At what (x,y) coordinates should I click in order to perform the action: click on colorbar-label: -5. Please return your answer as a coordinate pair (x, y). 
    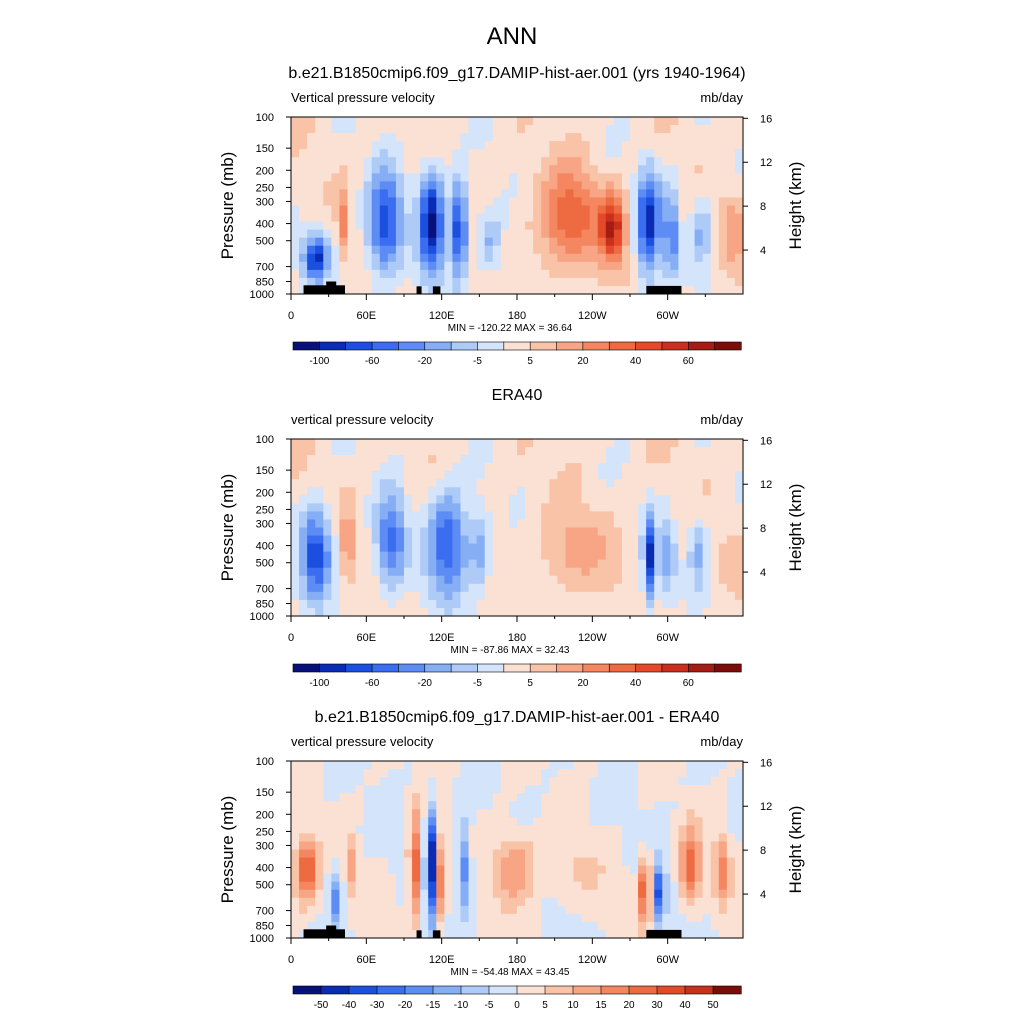
    Looking at the image, I should click on (489, 1005).